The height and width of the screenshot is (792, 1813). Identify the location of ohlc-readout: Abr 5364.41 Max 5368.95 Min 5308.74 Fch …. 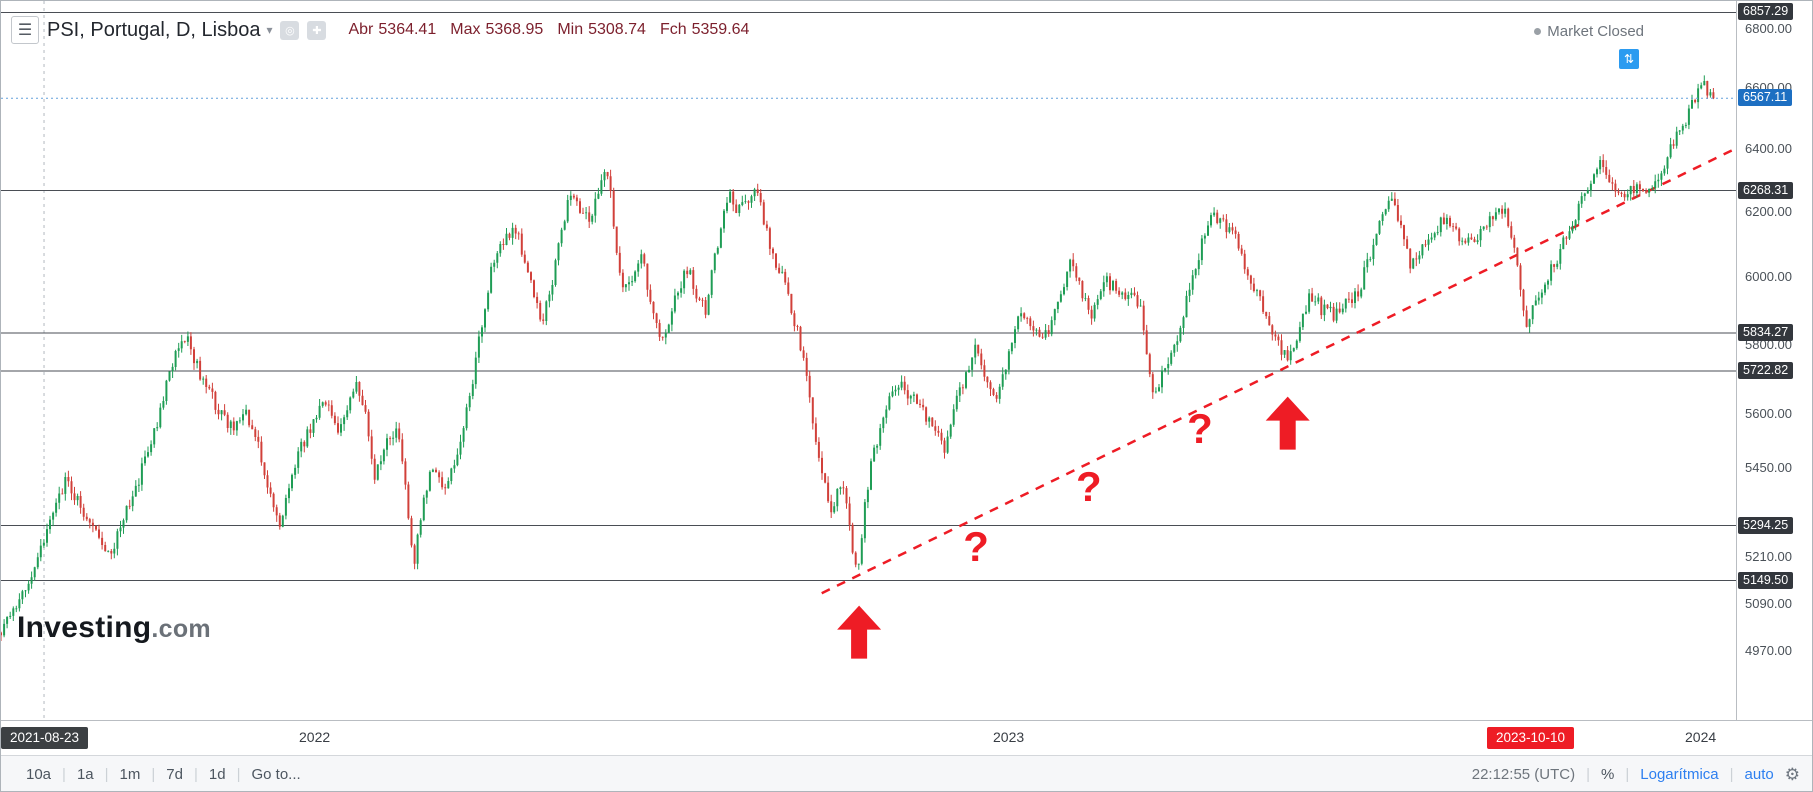
(548, 30).